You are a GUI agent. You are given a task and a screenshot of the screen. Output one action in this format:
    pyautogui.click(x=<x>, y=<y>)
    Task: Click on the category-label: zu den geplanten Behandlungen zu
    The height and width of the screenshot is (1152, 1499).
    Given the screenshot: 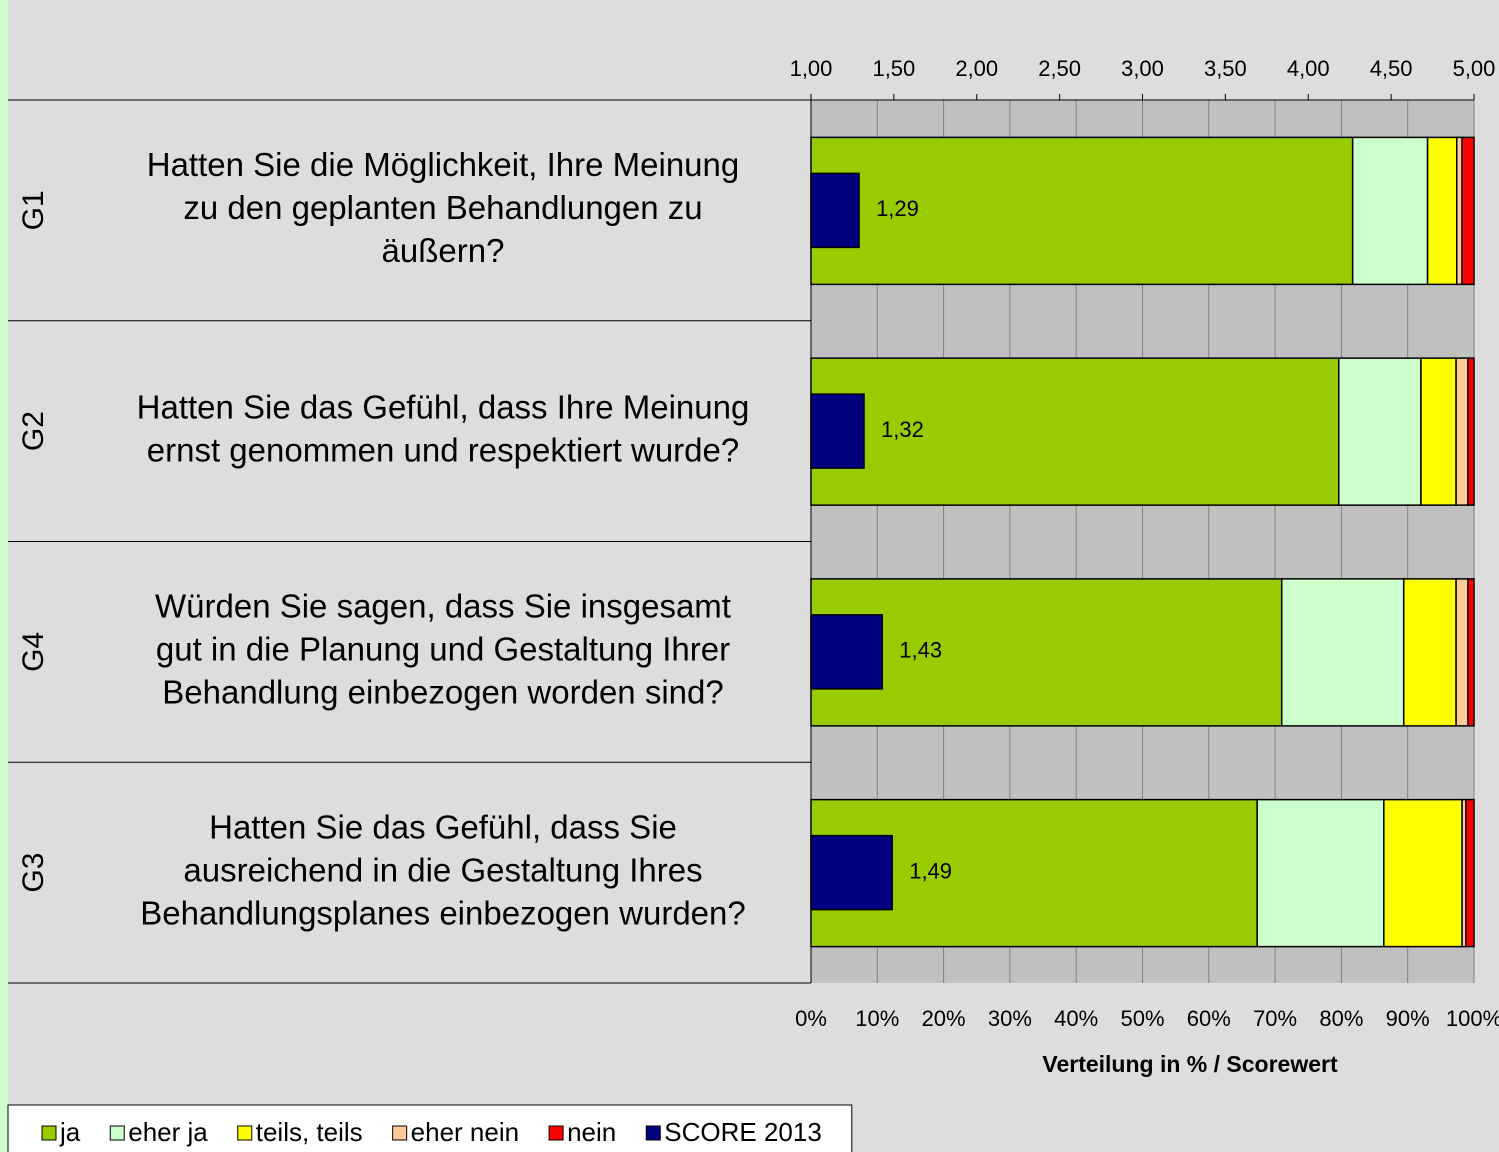 What is the action you would take?
    pyautogui.click(x=442, y=207)
    